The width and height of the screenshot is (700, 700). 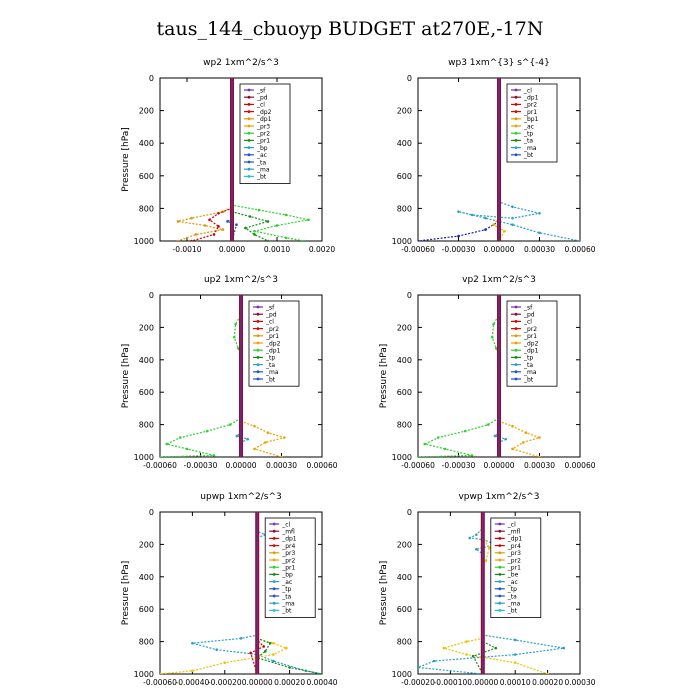 I want to click on series-line-pr2, so click(x=224, y=593).